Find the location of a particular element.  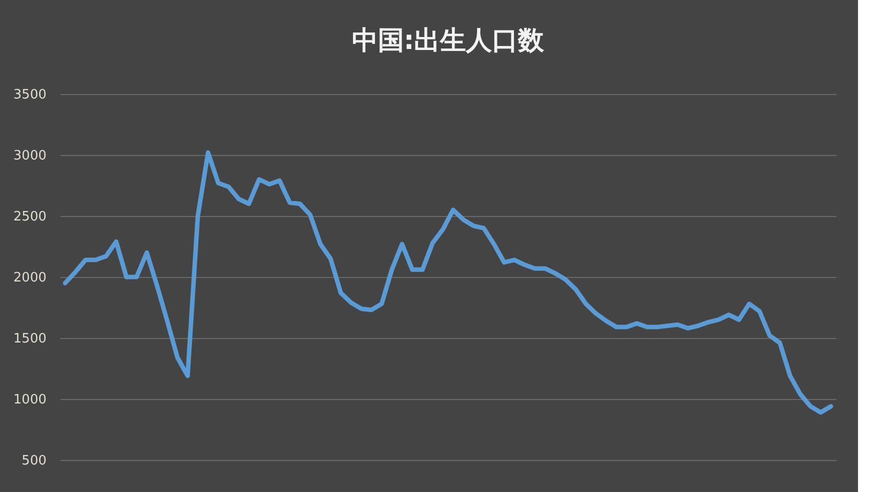

y-tick-label: 2500 is located at coordinates (29, 217).